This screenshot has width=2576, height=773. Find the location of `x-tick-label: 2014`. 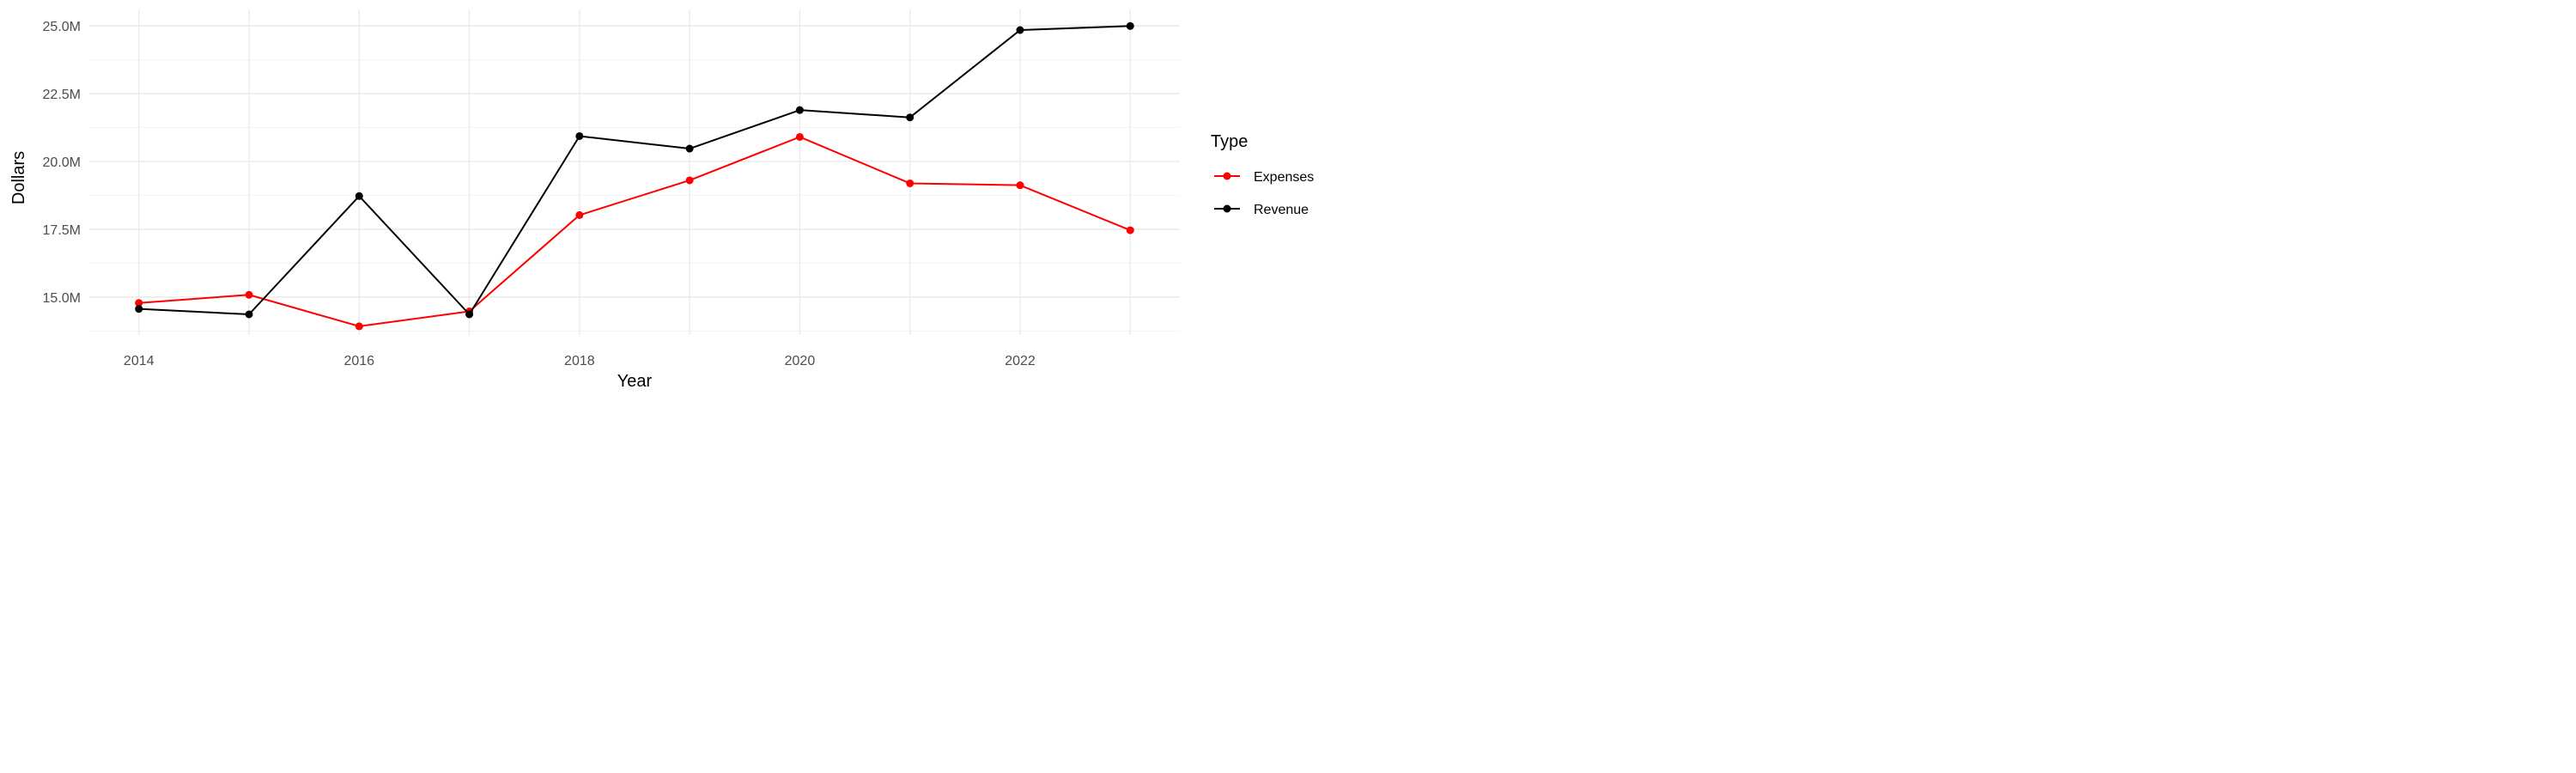

x-tick-label: 2014 is located at coordinates (139, 361).